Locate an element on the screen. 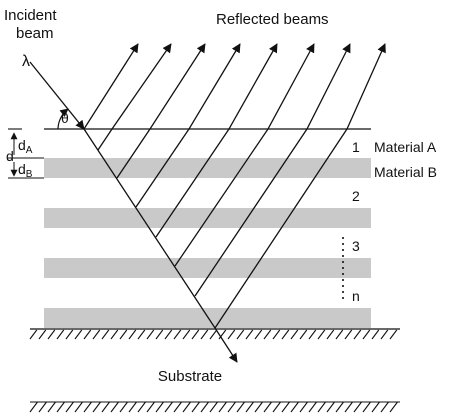  d-total-label: d is located at coordinates (10, 156).